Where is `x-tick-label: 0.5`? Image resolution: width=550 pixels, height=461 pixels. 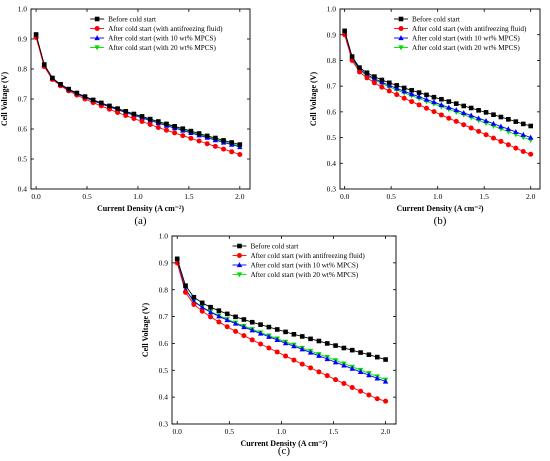
x-tick-label: 0.5 is located at coordinates (87, 196).